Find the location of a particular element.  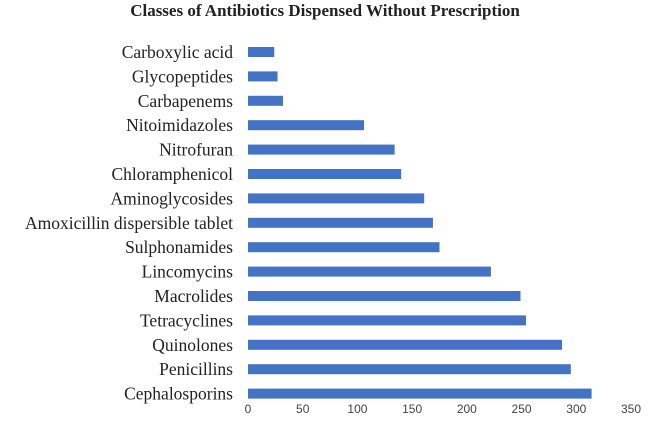

x-tick-label-50: 50 is located at coordinates (303, 409).